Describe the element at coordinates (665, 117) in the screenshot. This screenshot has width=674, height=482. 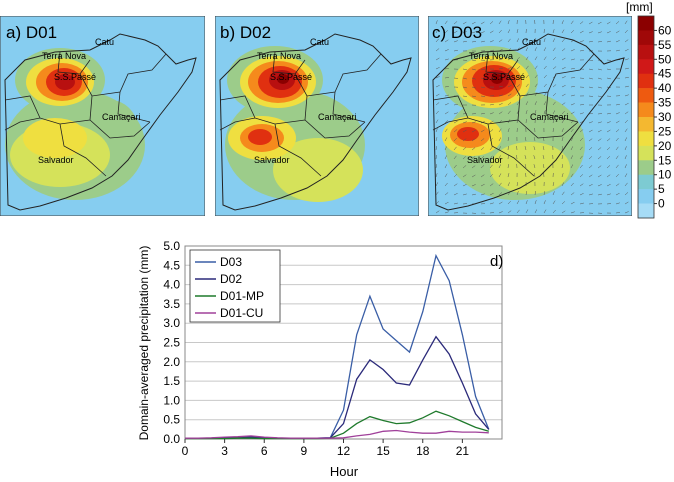
I see `colorbar-tick-label: 30` at that location.